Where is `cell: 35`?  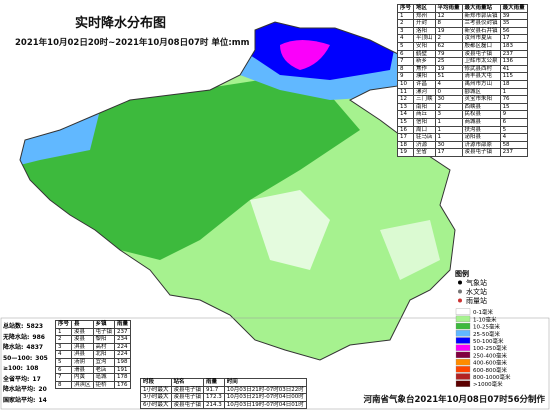 cell: 35 is located at coordinates (513, 23).